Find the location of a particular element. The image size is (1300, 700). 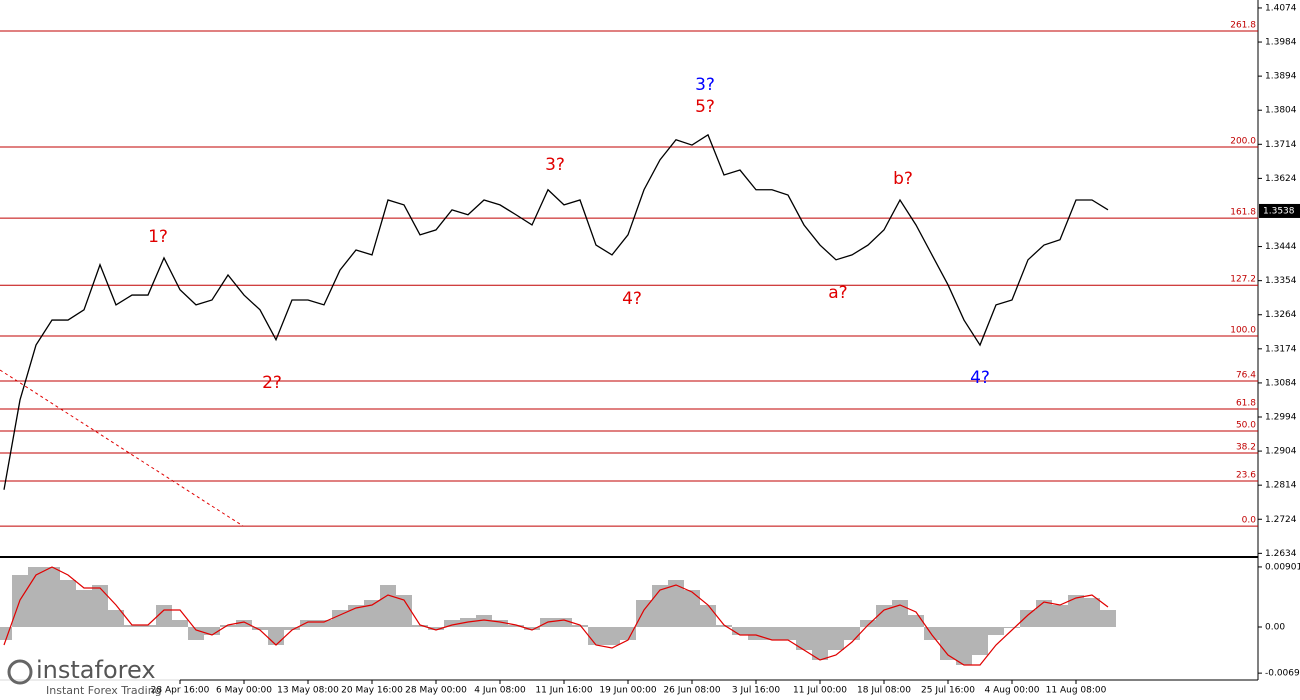

y-tick-label: 1.4074 is located at coordinates (1281, 8).